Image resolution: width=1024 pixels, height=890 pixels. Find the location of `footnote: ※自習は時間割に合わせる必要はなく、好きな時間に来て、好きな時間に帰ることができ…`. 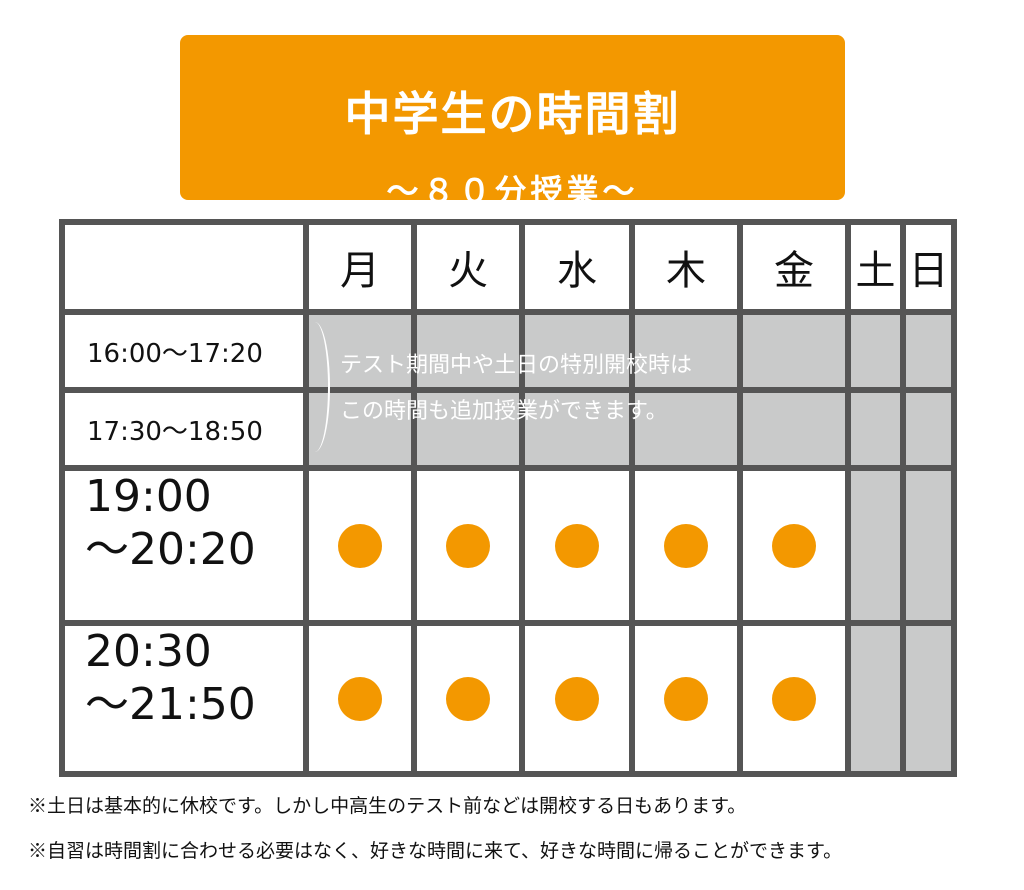

footnote: ※自習は時間割に合わせる必要はなく、好きな時間に来て、好きな時間に帰ることができ… is located at coordinates (435, 851).